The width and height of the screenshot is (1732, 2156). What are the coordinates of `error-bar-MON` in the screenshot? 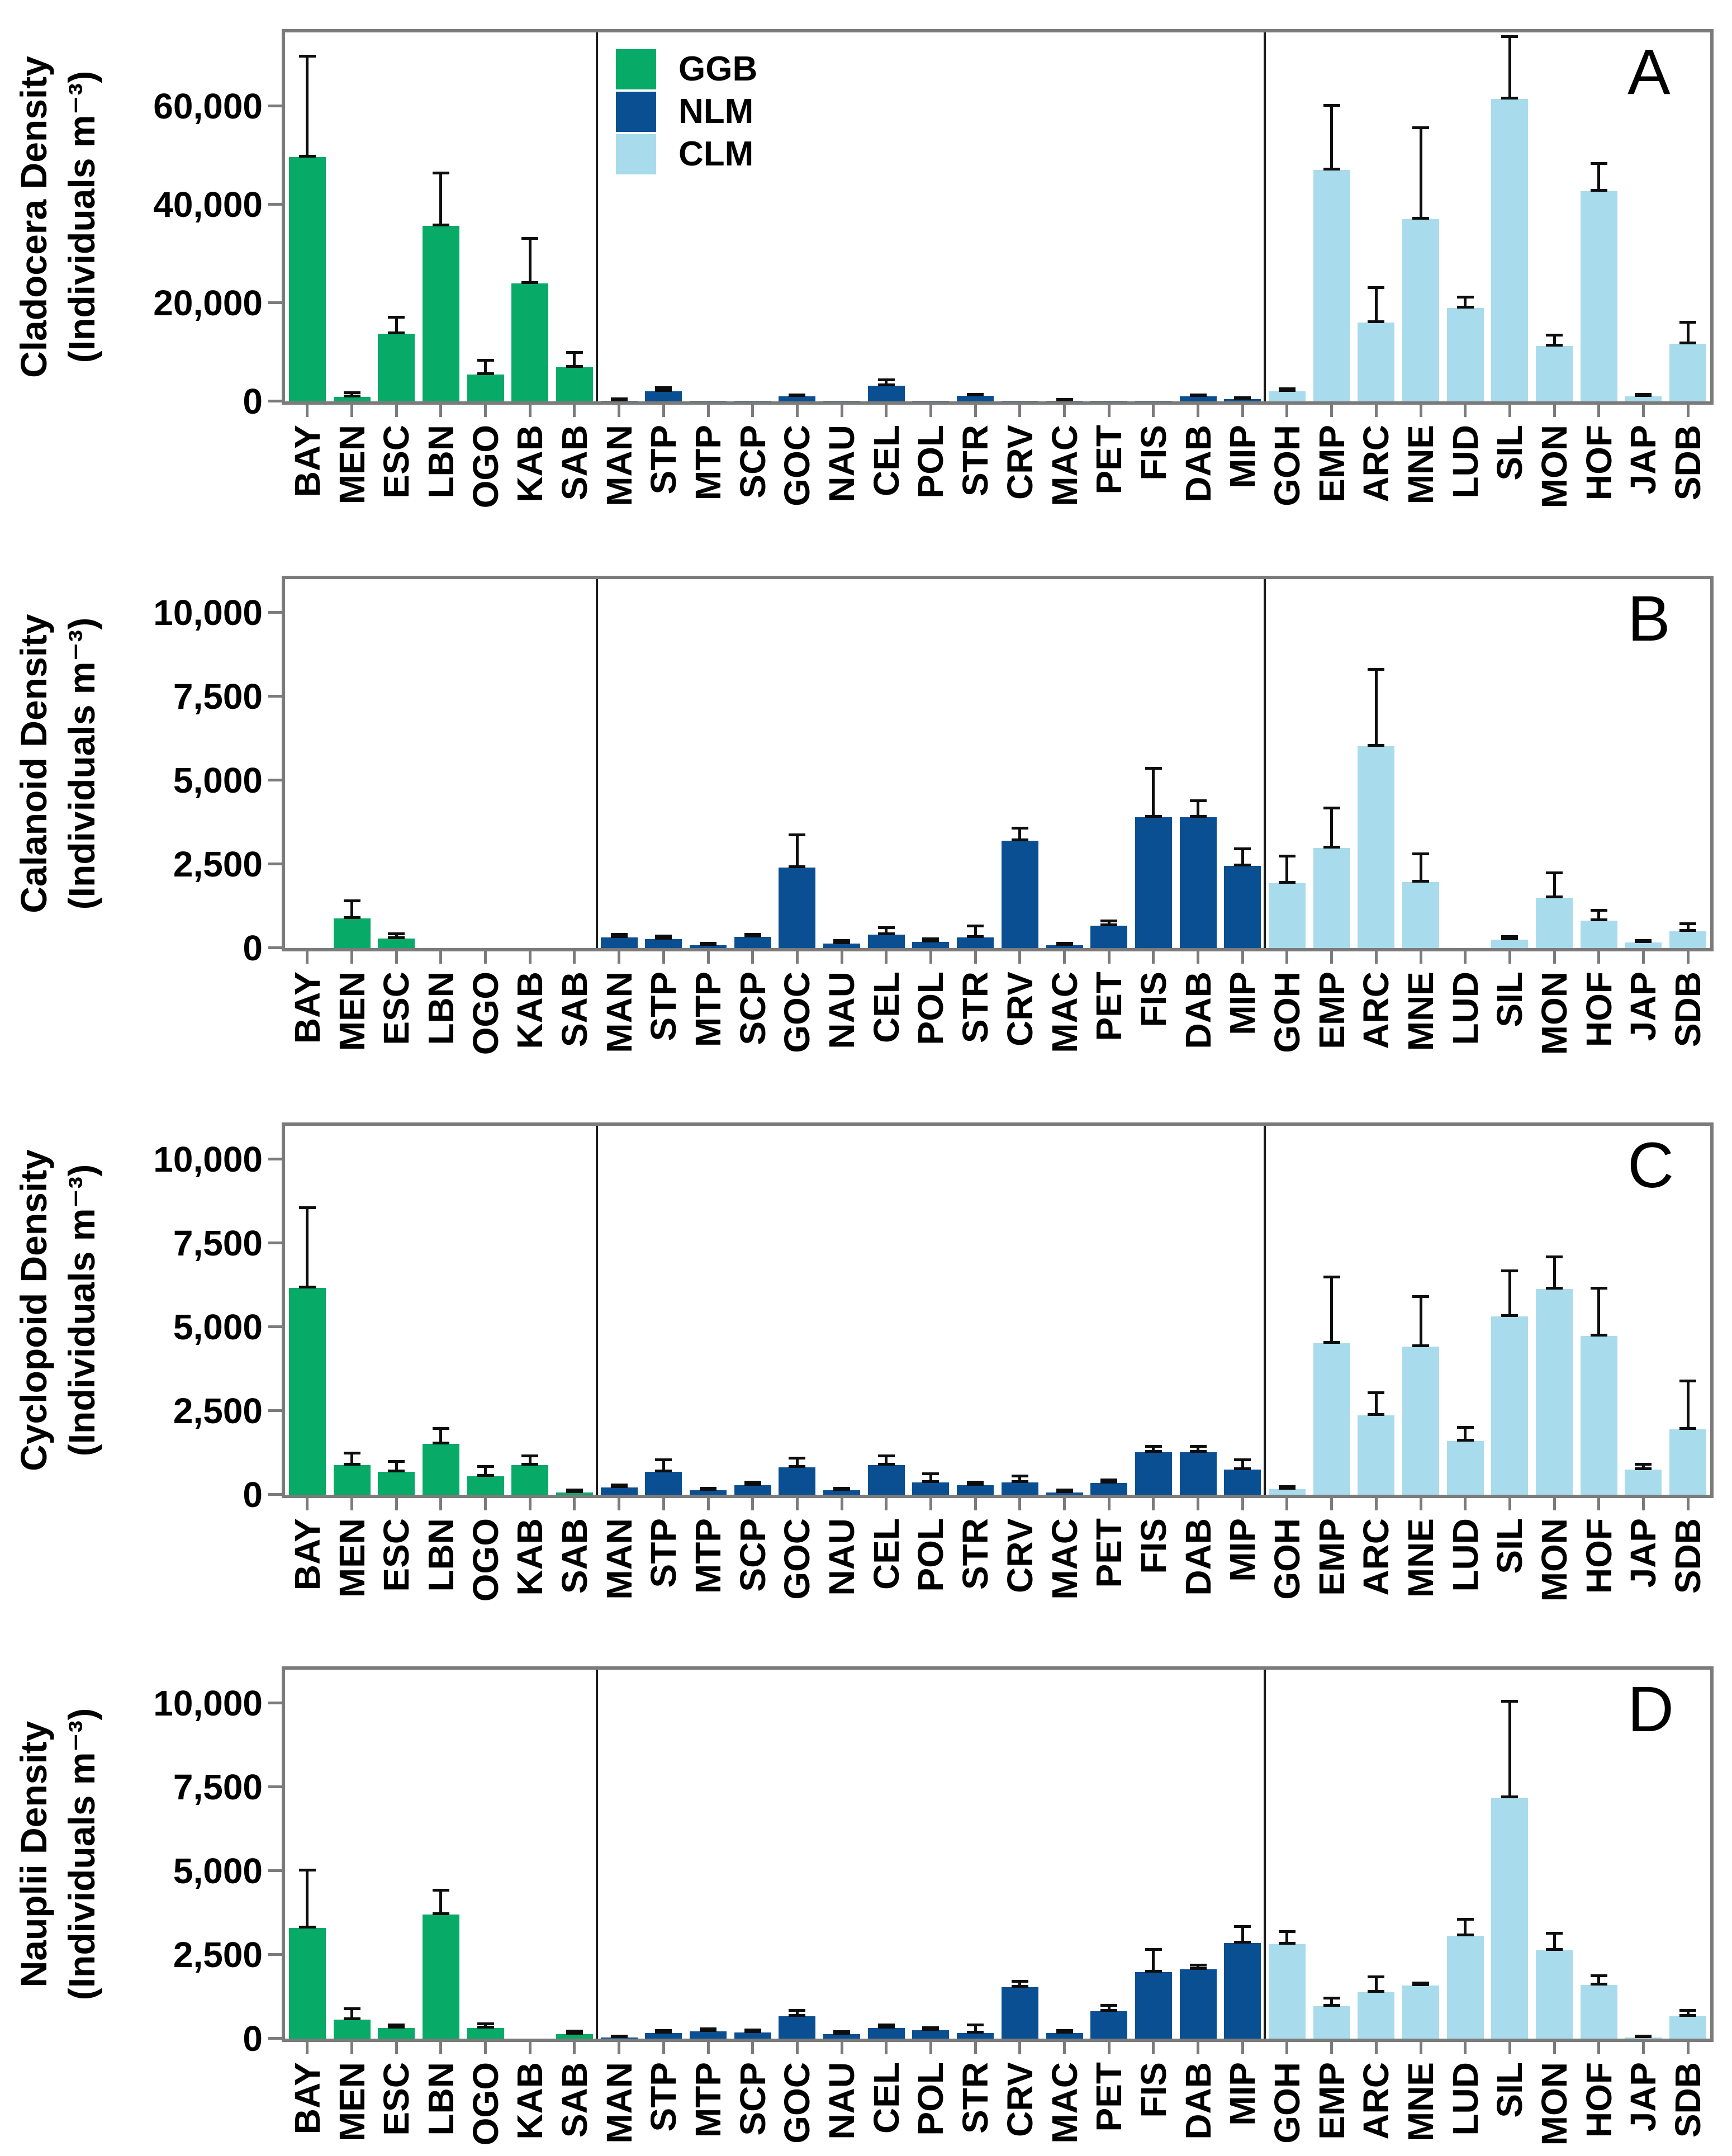 It's located at (1555, 886).